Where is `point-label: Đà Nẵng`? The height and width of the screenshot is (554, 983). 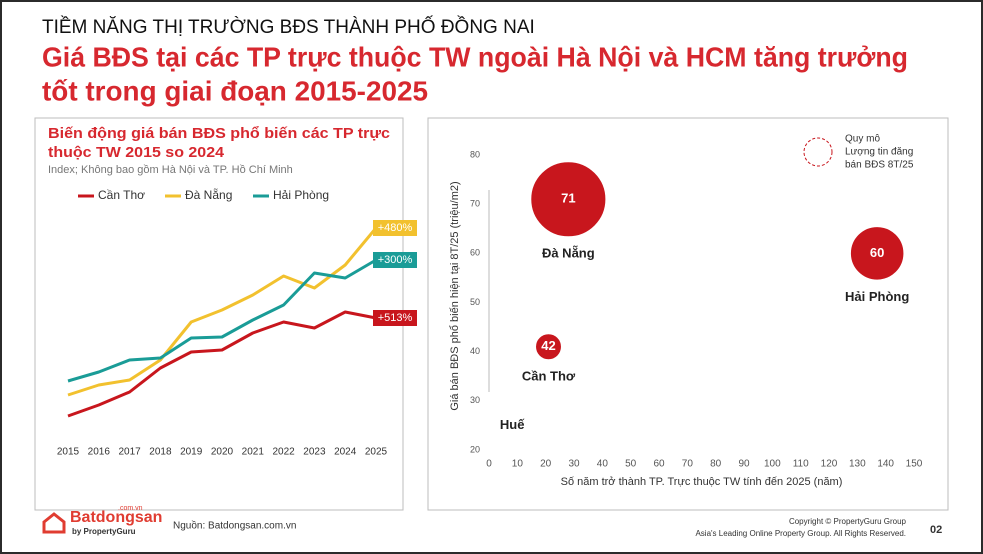 point-label: Đà Nẵng is located at coordinates (568, 252).